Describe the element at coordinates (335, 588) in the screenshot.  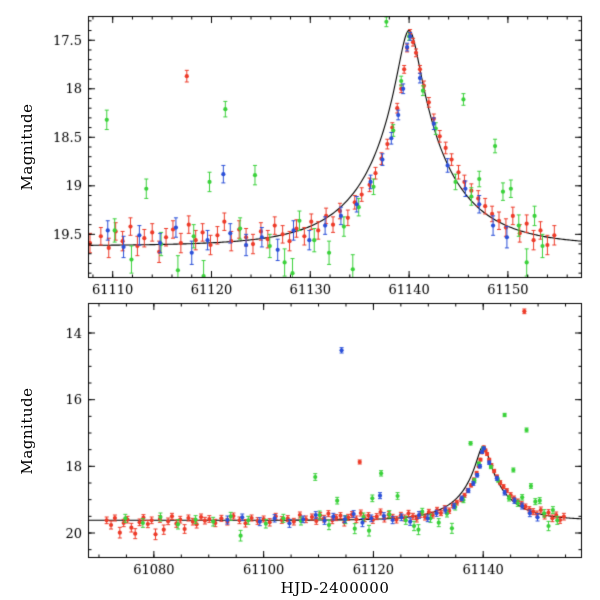
I see `x-axis-label: HJD-2400000` at that location.